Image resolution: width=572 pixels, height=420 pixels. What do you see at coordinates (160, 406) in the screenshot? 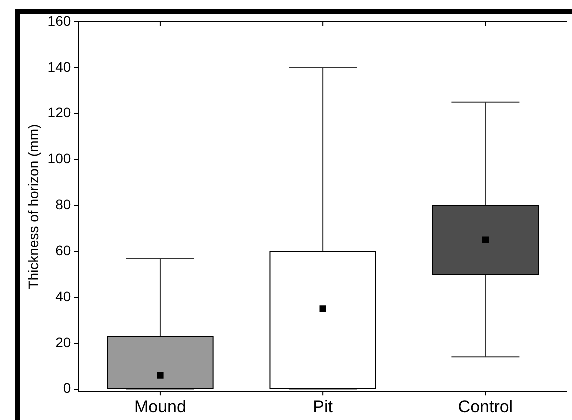
I see `x-tick-label: Mound` at bounding box center [160, 406].